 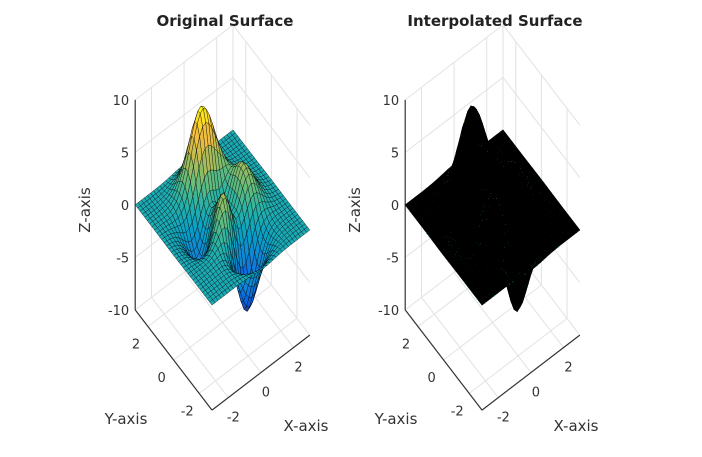 I want to click on chart-title: Original Surface, so click(x=225, y=21).